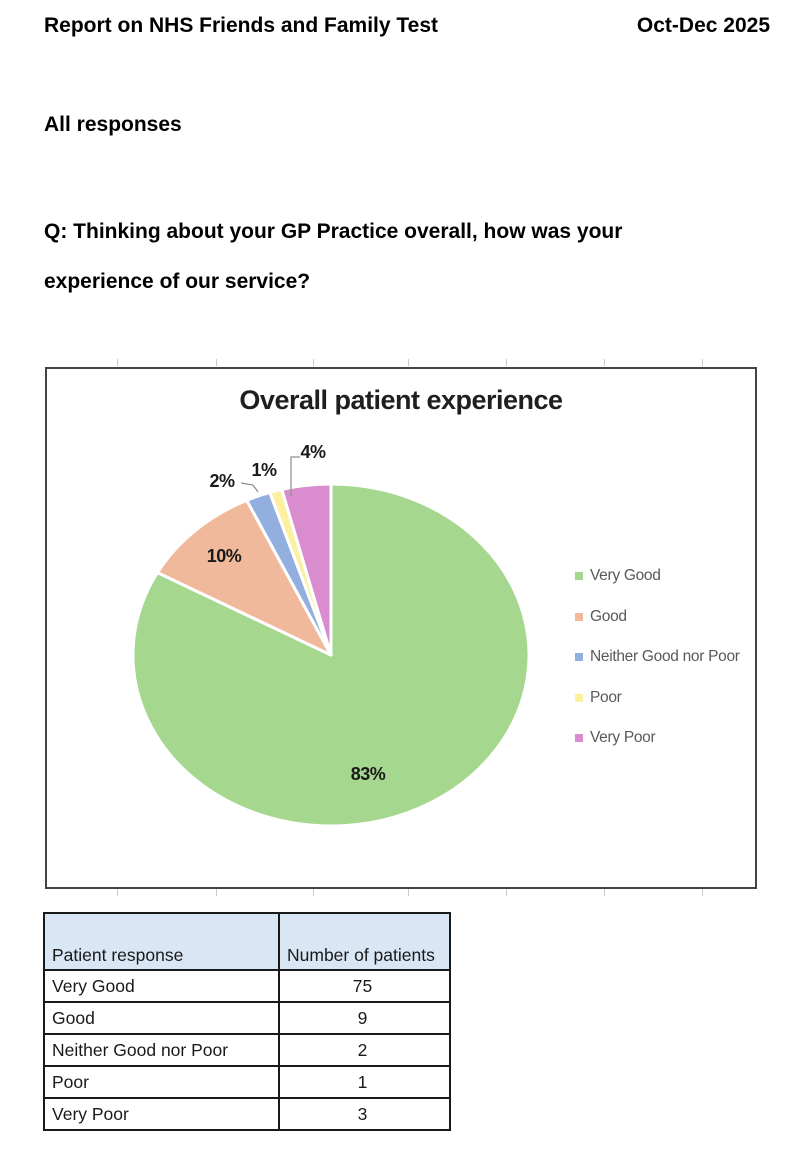 This screenshot has width=791, height=1150. I want to click on table-row: Poor 1, so click(247, 1082).